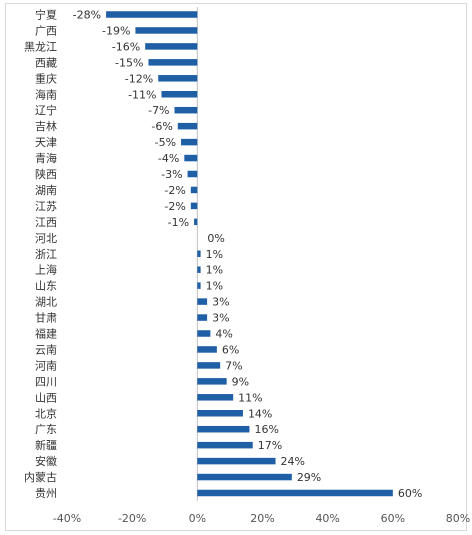 This screenshot has height=535, width=472. I want to click on category-label: 山东, so click(46, 286).